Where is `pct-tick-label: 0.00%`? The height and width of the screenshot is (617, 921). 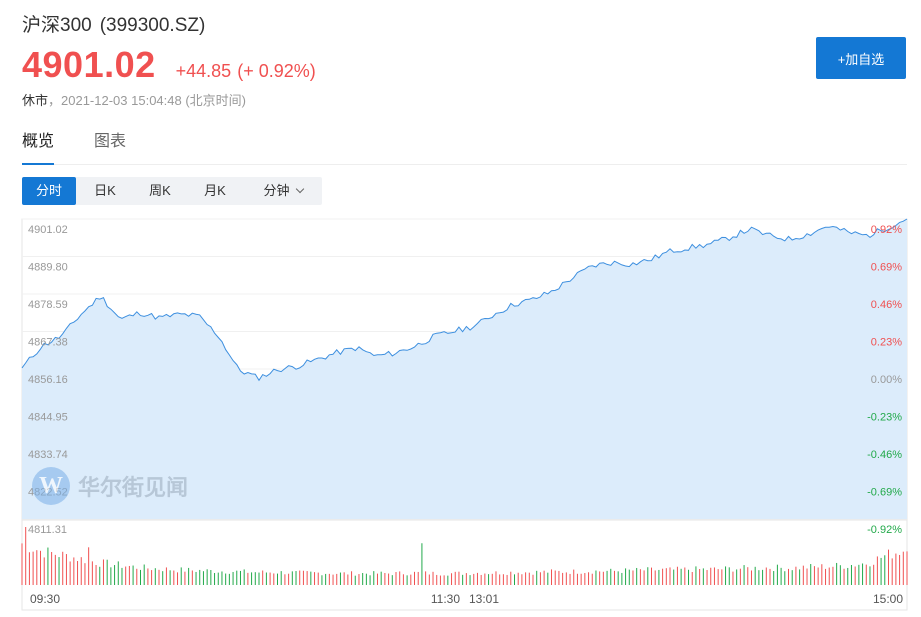
pct-tick-label: 0.00% is located at coordinates (886, 380).